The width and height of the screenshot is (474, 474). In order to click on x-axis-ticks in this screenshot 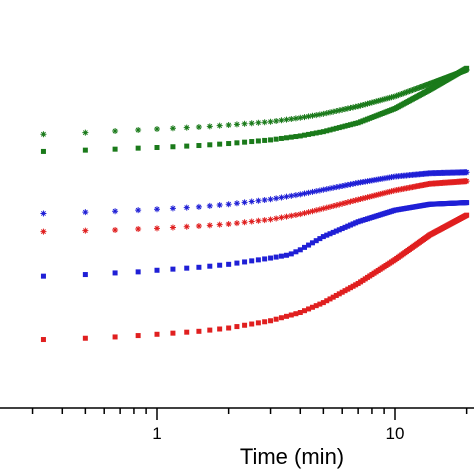, I will do `click(249, 414)`.